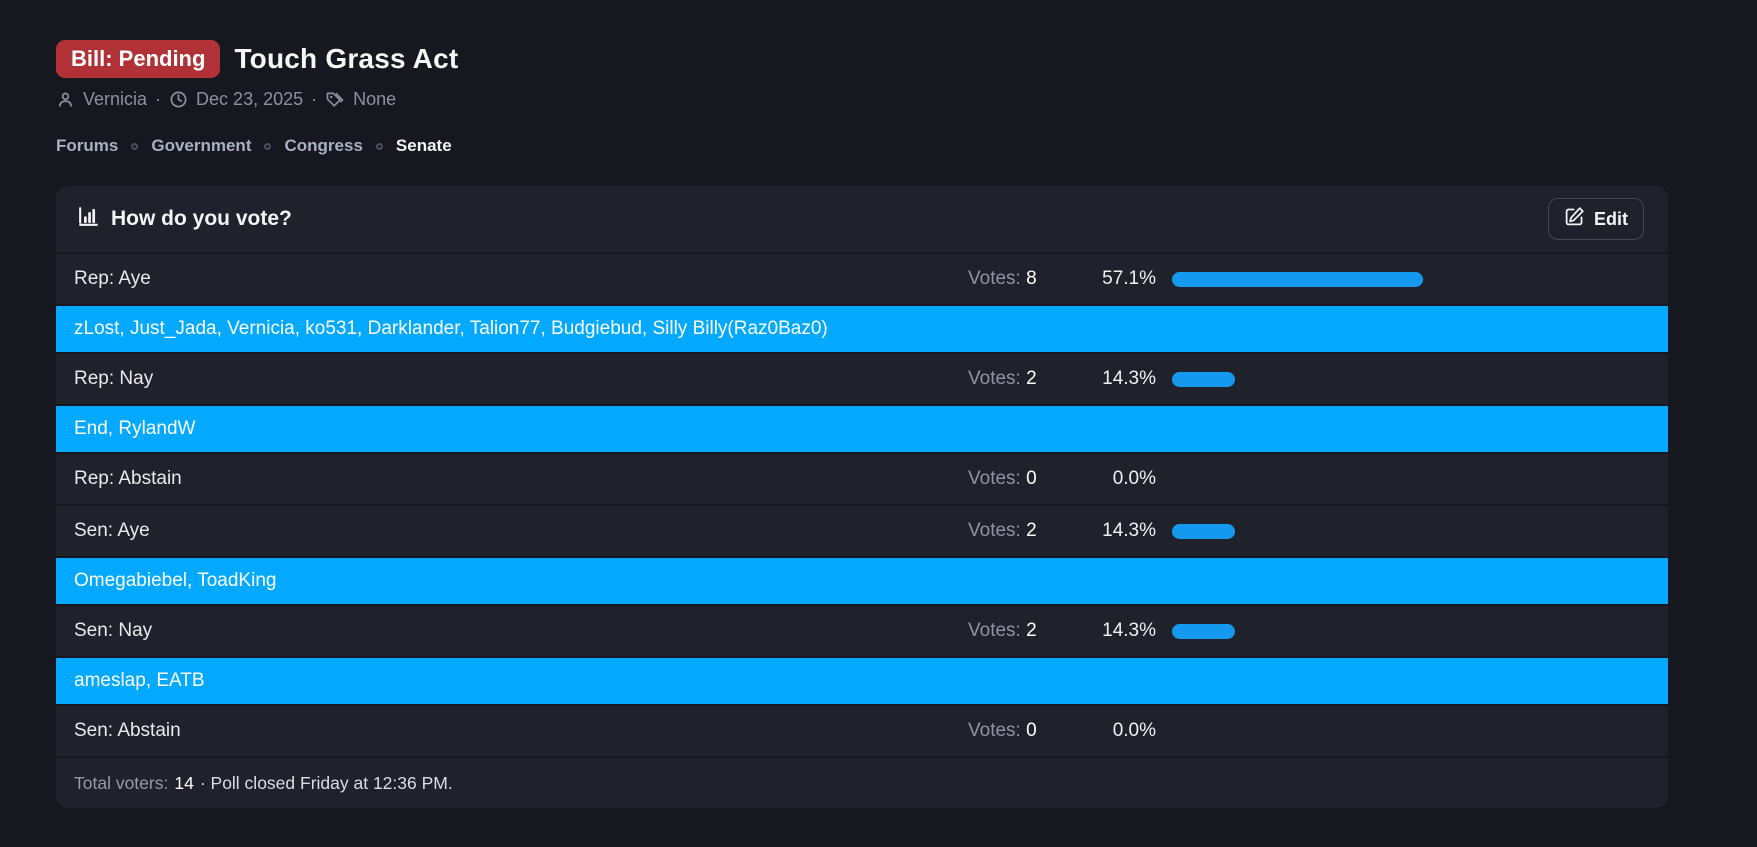 This screenshot has height=847, width=1757. What do you see at coordinates (184, 782) in the screenshot?
I see `total-voters-value: 14` at bounding box center [184, 782].